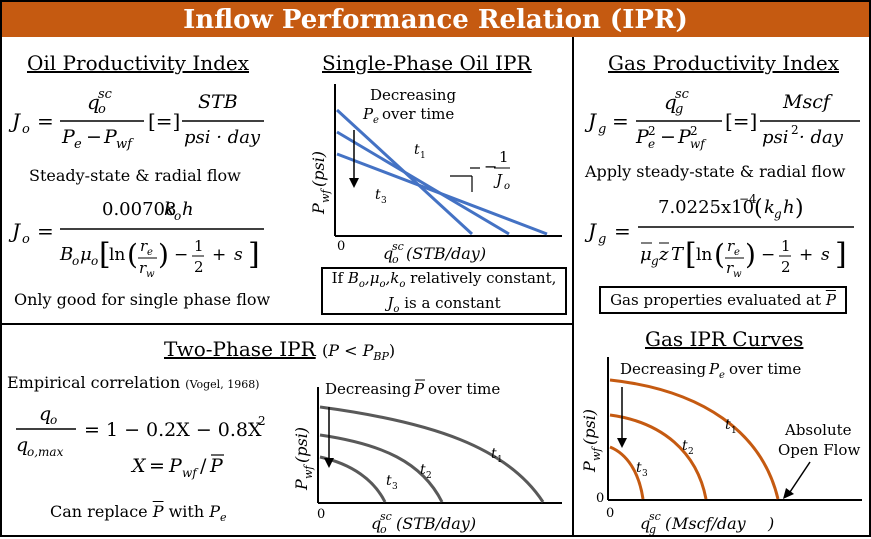  I want to click on oil-pi-heading: Oil Productivity Index, so click(138, 63).